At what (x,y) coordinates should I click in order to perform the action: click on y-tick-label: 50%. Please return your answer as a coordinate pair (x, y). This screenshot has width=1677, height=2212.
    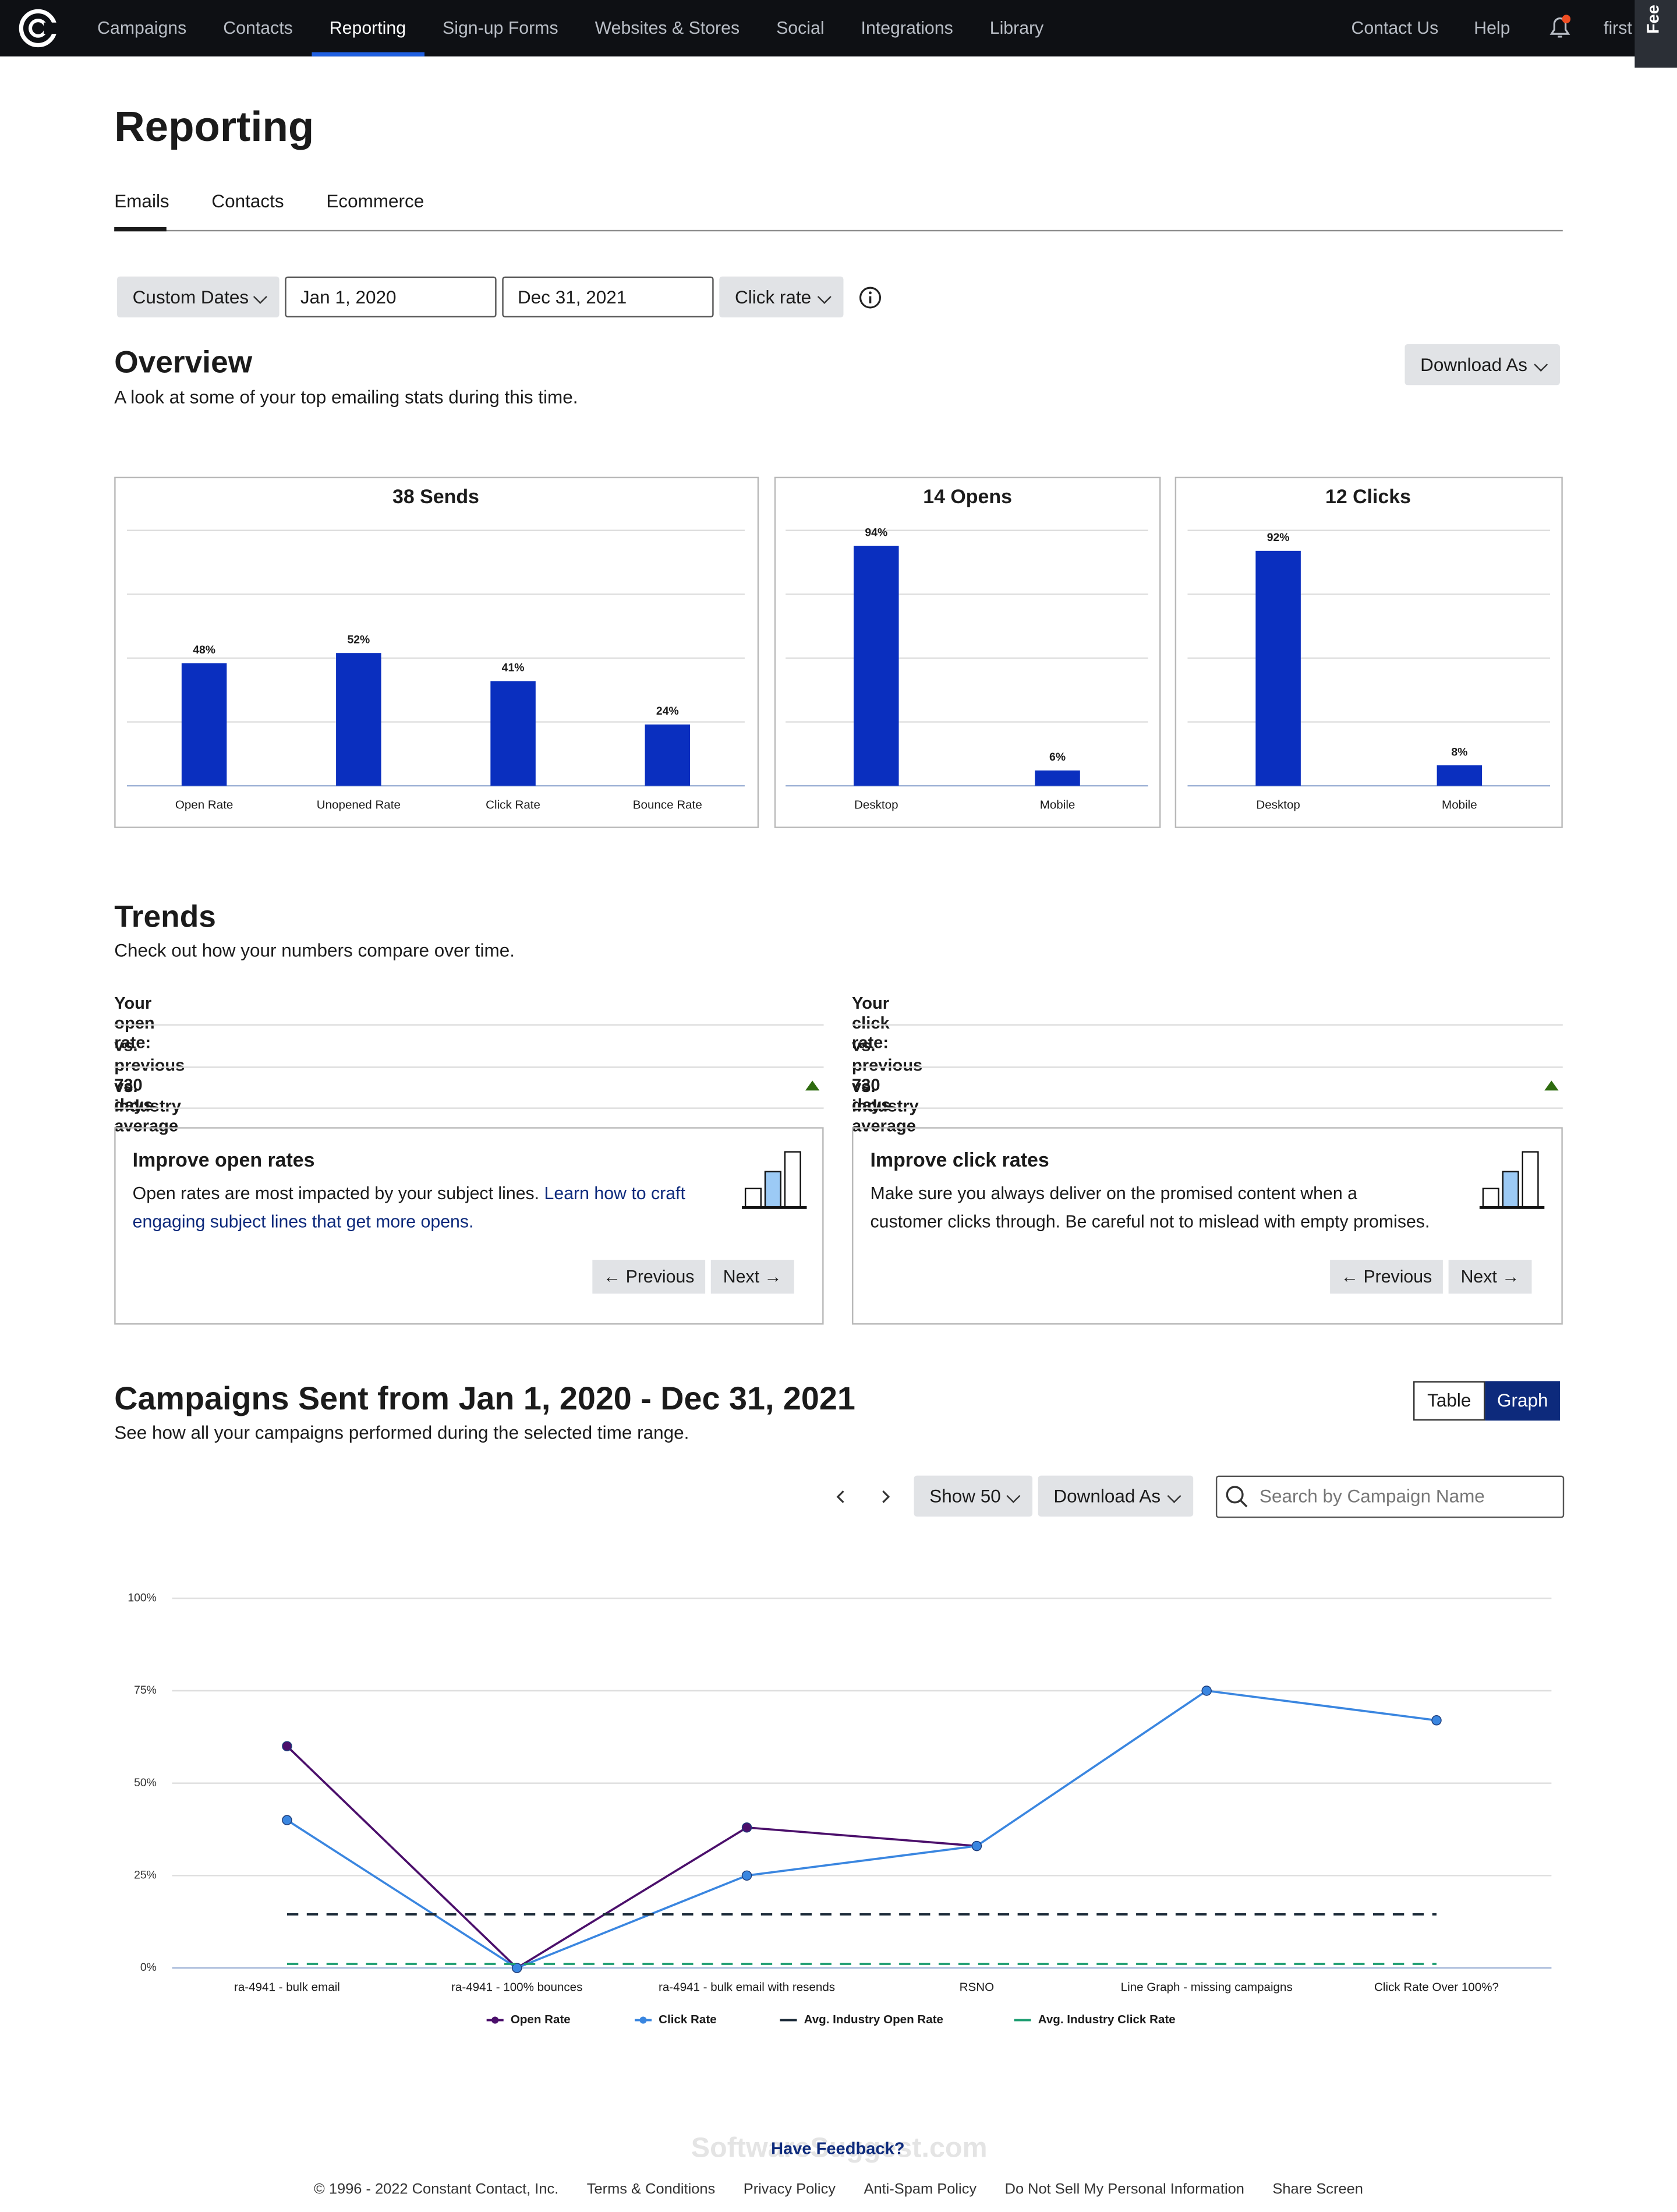
    Looking at the image, I should click on (145, 1783).